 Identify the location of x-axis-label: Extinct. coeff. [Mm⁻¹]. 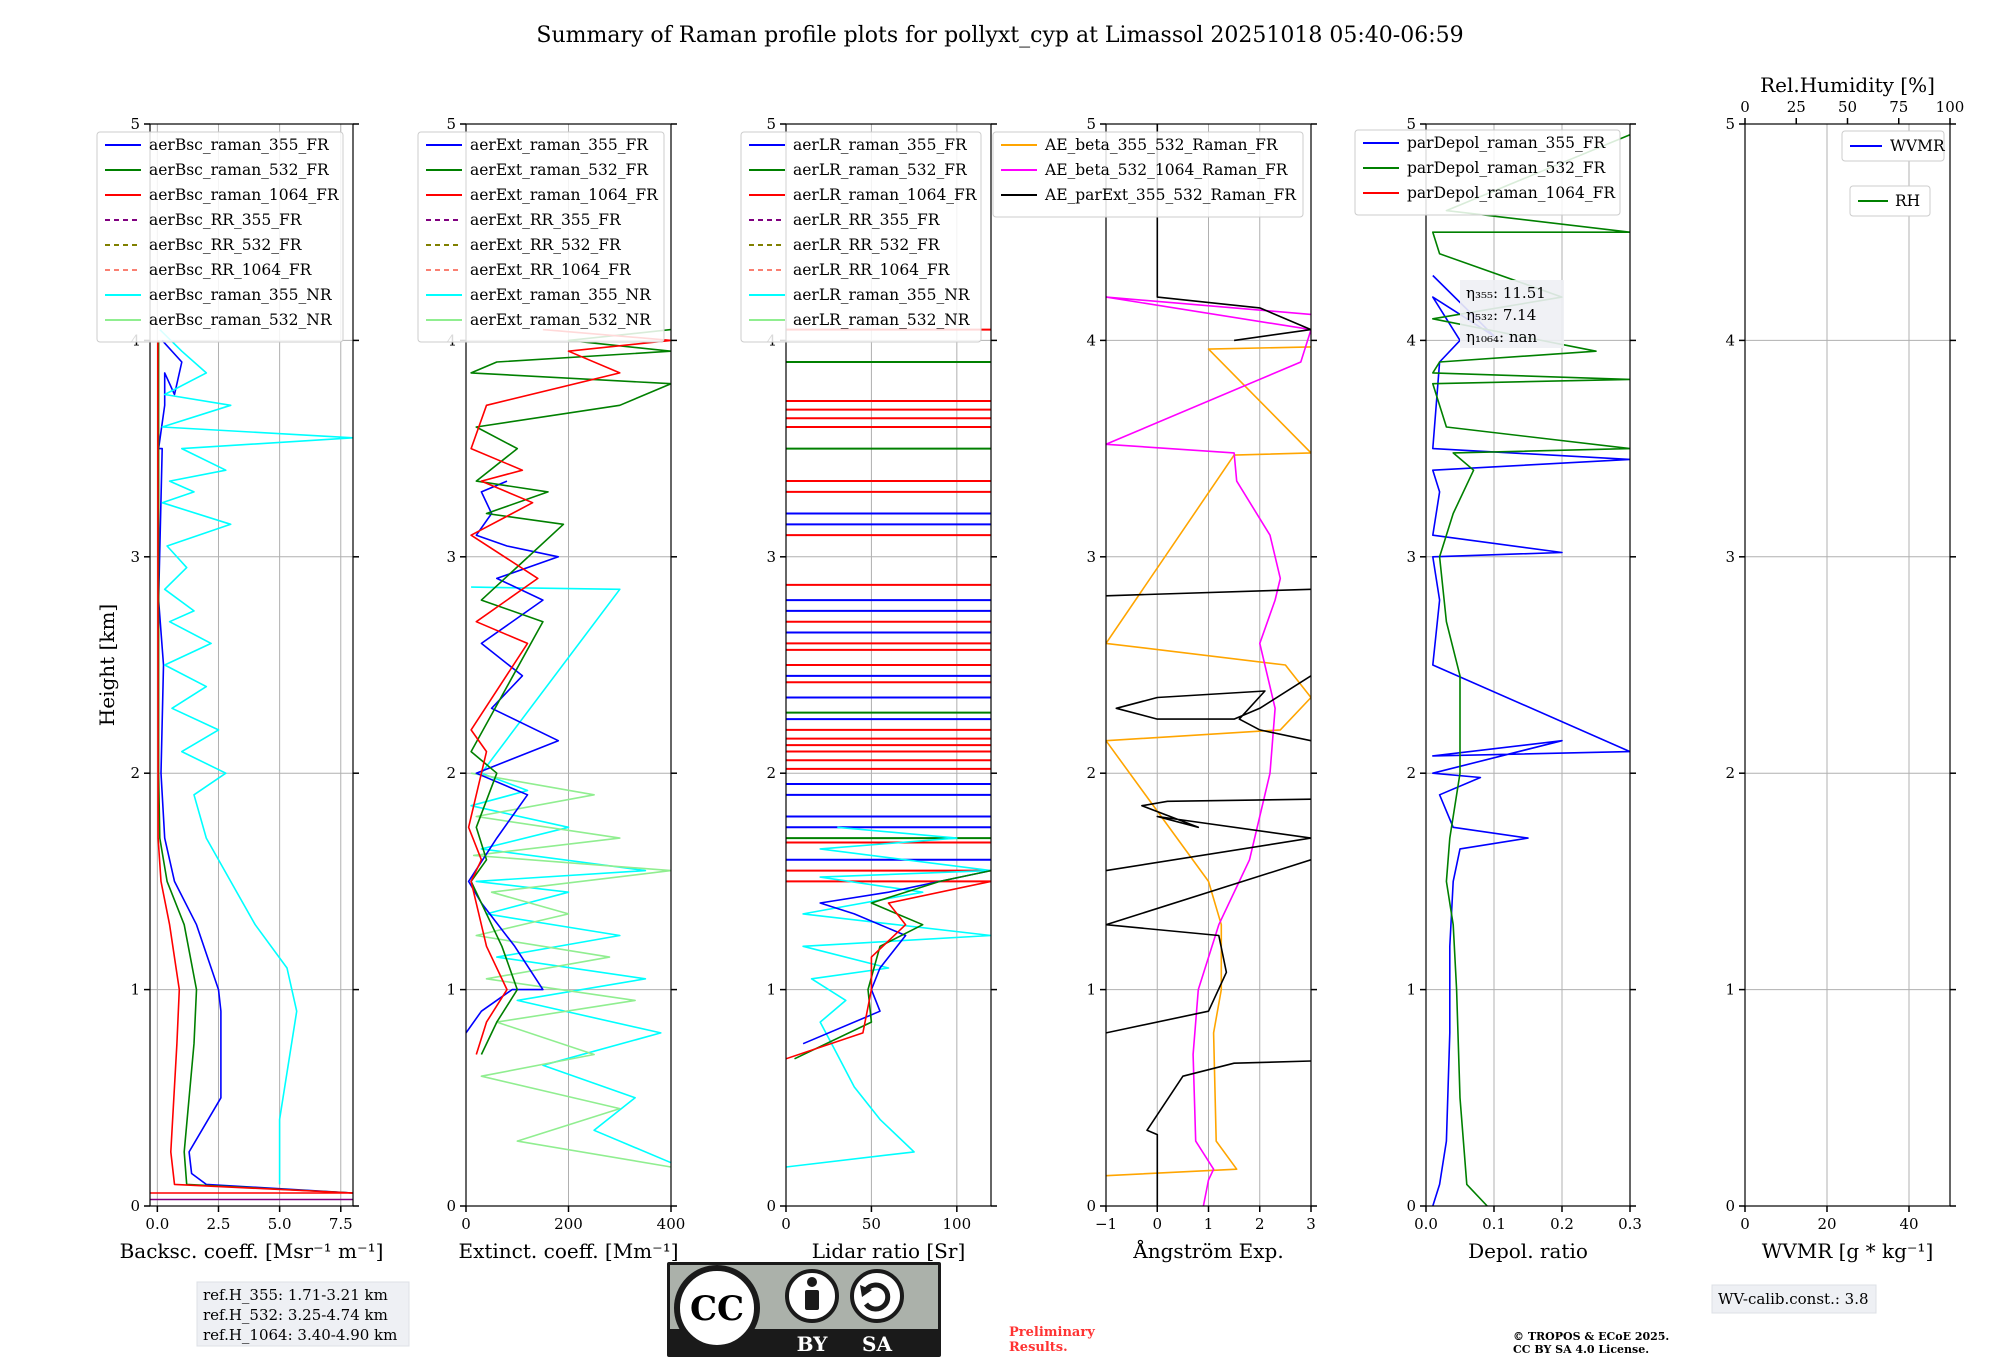
(568, 1251).